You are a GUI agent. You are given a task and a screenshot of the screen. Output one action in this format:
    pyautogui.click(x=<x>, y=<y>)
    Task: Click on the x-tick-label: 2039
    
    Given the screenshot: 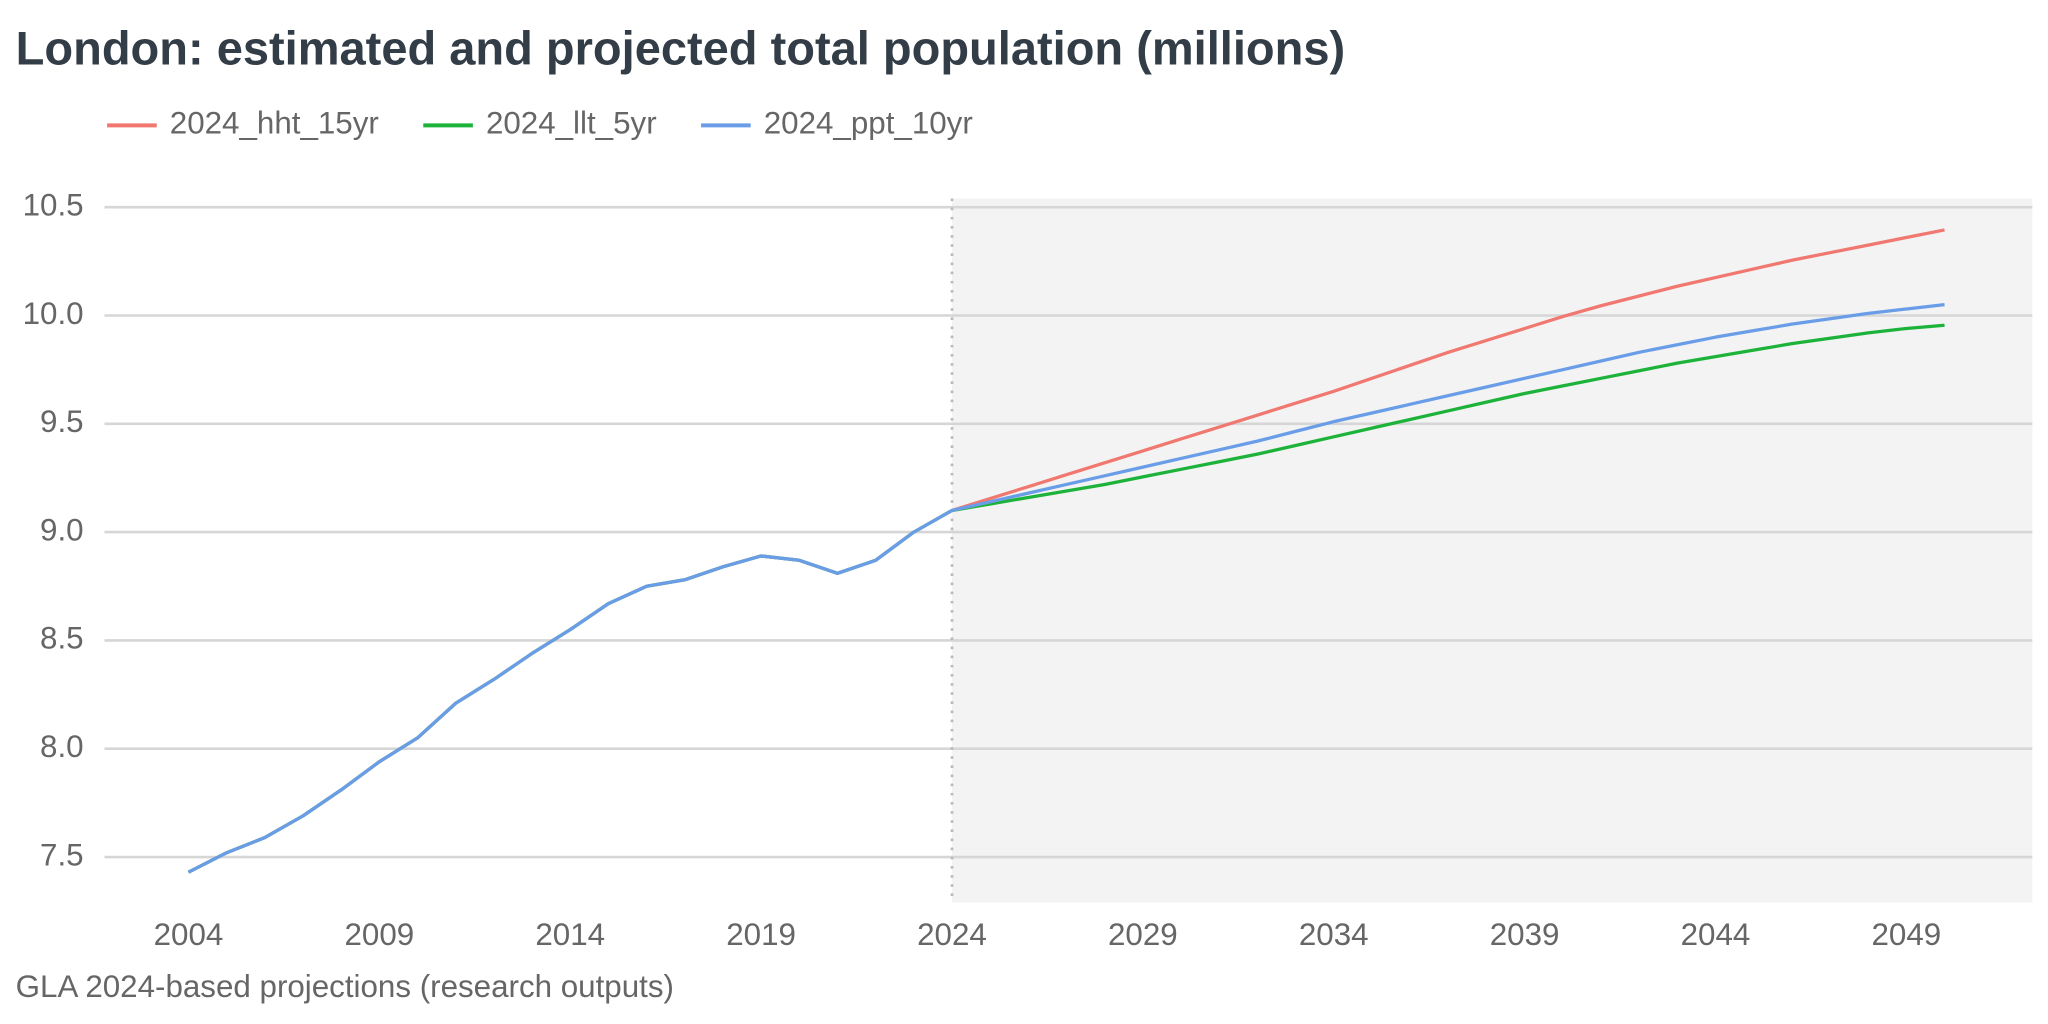 What is the action you would take?
    pyautogui.click(x=1525, y=934)
    